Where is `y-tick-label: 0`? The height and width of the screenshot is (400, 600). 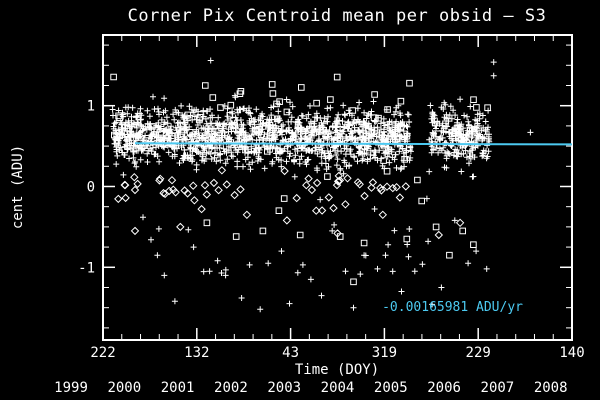
y-tick-label: 0 is located at coordinates (91, 187).